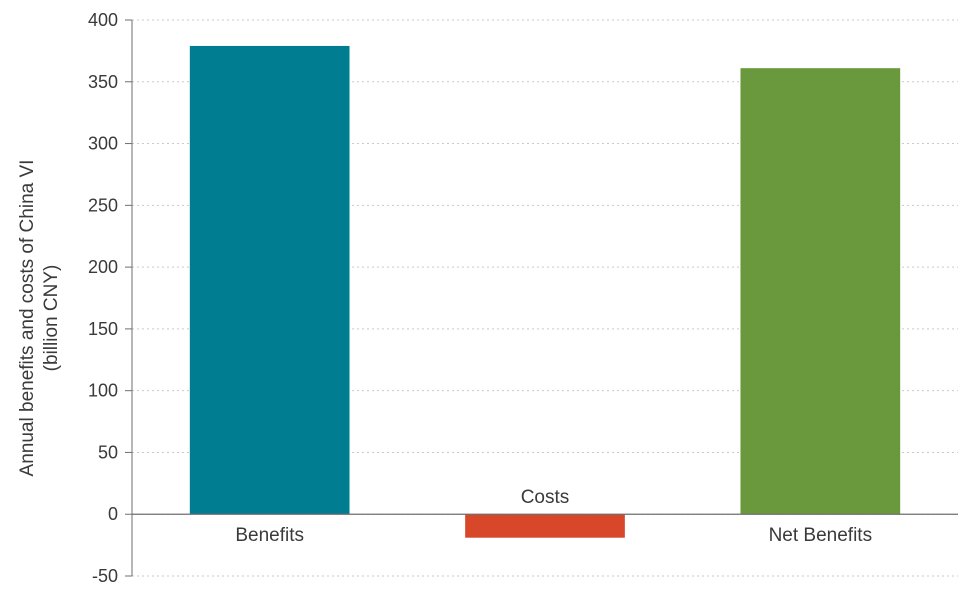 The width and height of the screenshot is (964, 589). What do you see at coordinates (108, 452) in the screenshot?
I see `y-tick-label: 50` at bounding box center [108, 452].